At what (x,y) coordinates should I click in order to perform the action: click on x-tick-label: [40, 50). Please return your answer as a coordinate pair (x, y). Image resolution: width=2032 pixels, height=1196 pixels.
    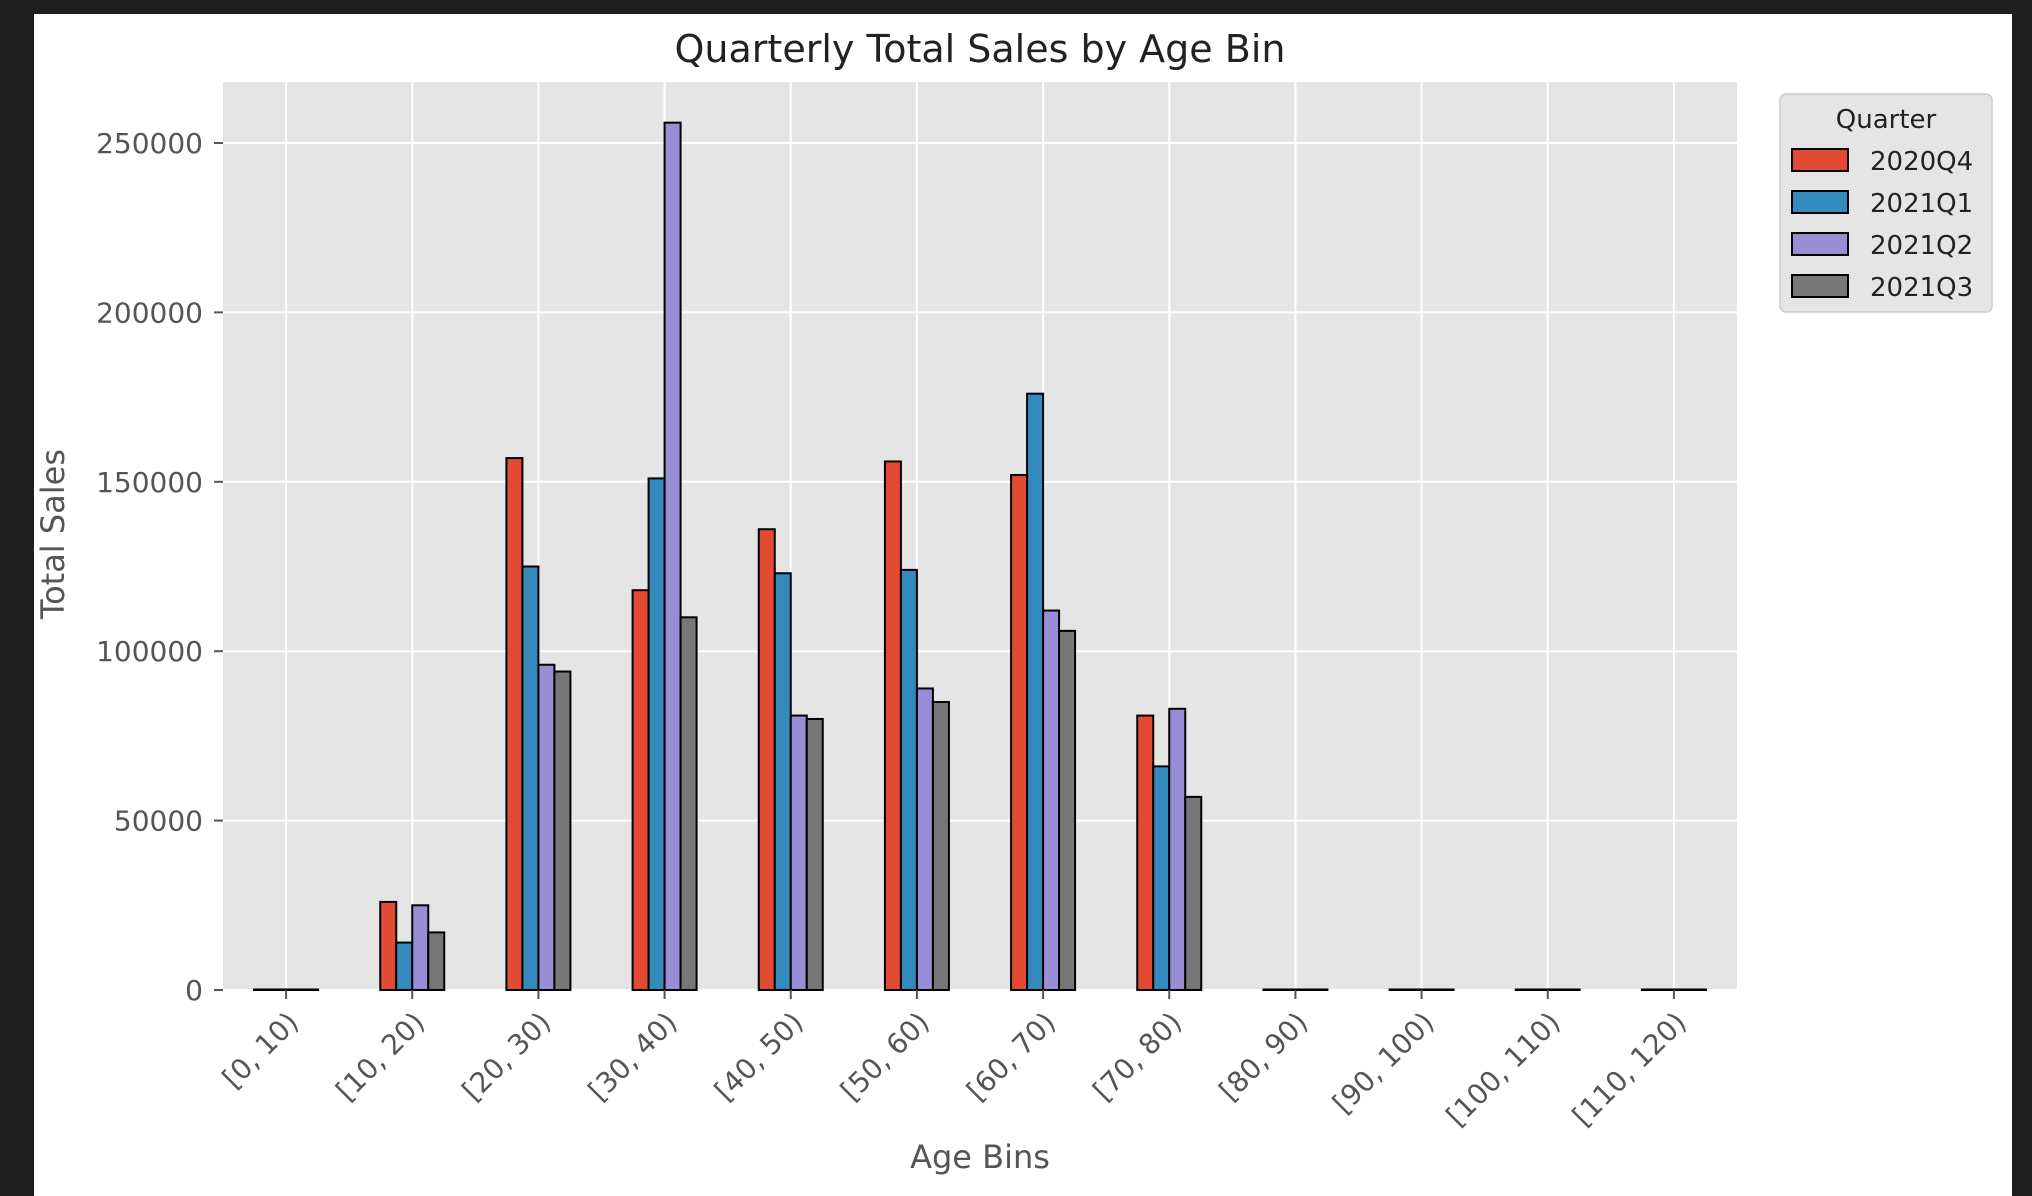
    Looking at the image, I should click on (759, 1057).